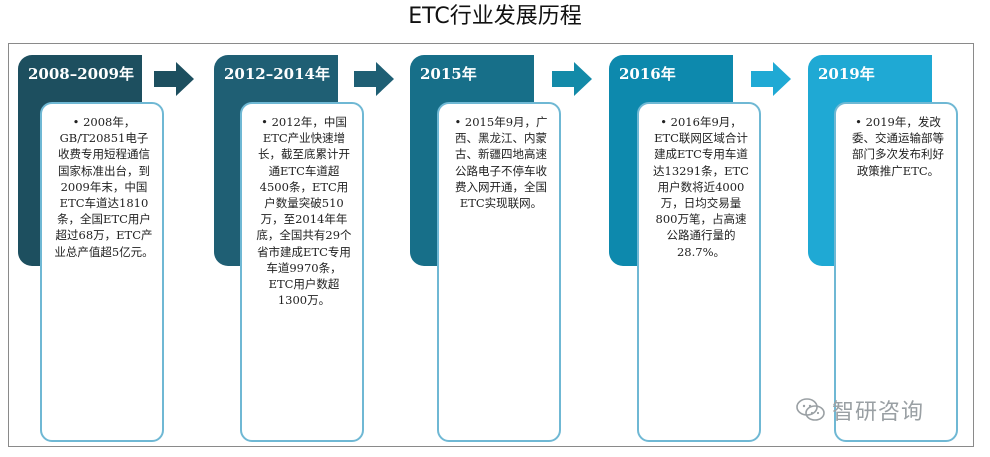 This screenshot has width=990, height=457. Describe the element at coordinates (896, 272) in the screenshot. I see `stage-card-5: • 2019年，发改委、交通运输部等部门多次发布利好政策推广ETC。` at that location.